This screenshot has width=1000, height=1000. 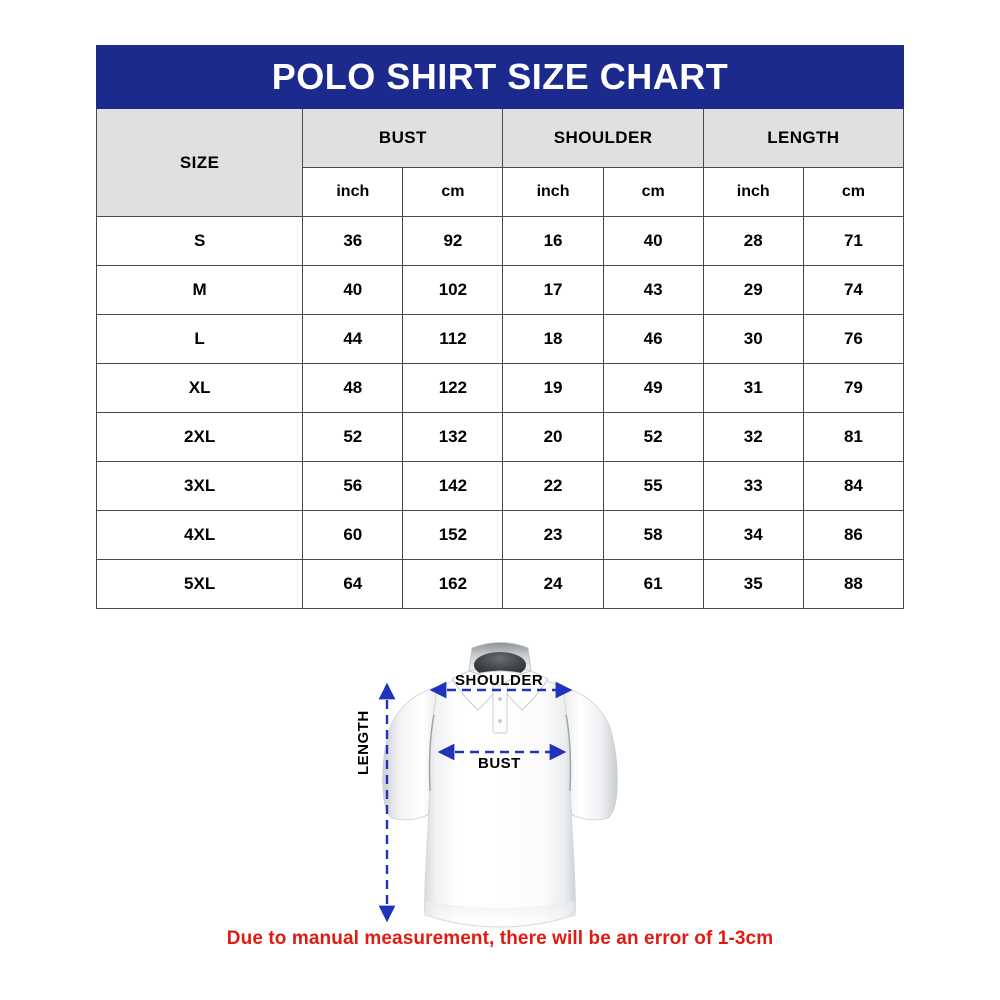 What do you see at coordinates (553, 241) in the screenshot?
I see `cell-shoulder-inch: 16` at bounding box center [553, 241].